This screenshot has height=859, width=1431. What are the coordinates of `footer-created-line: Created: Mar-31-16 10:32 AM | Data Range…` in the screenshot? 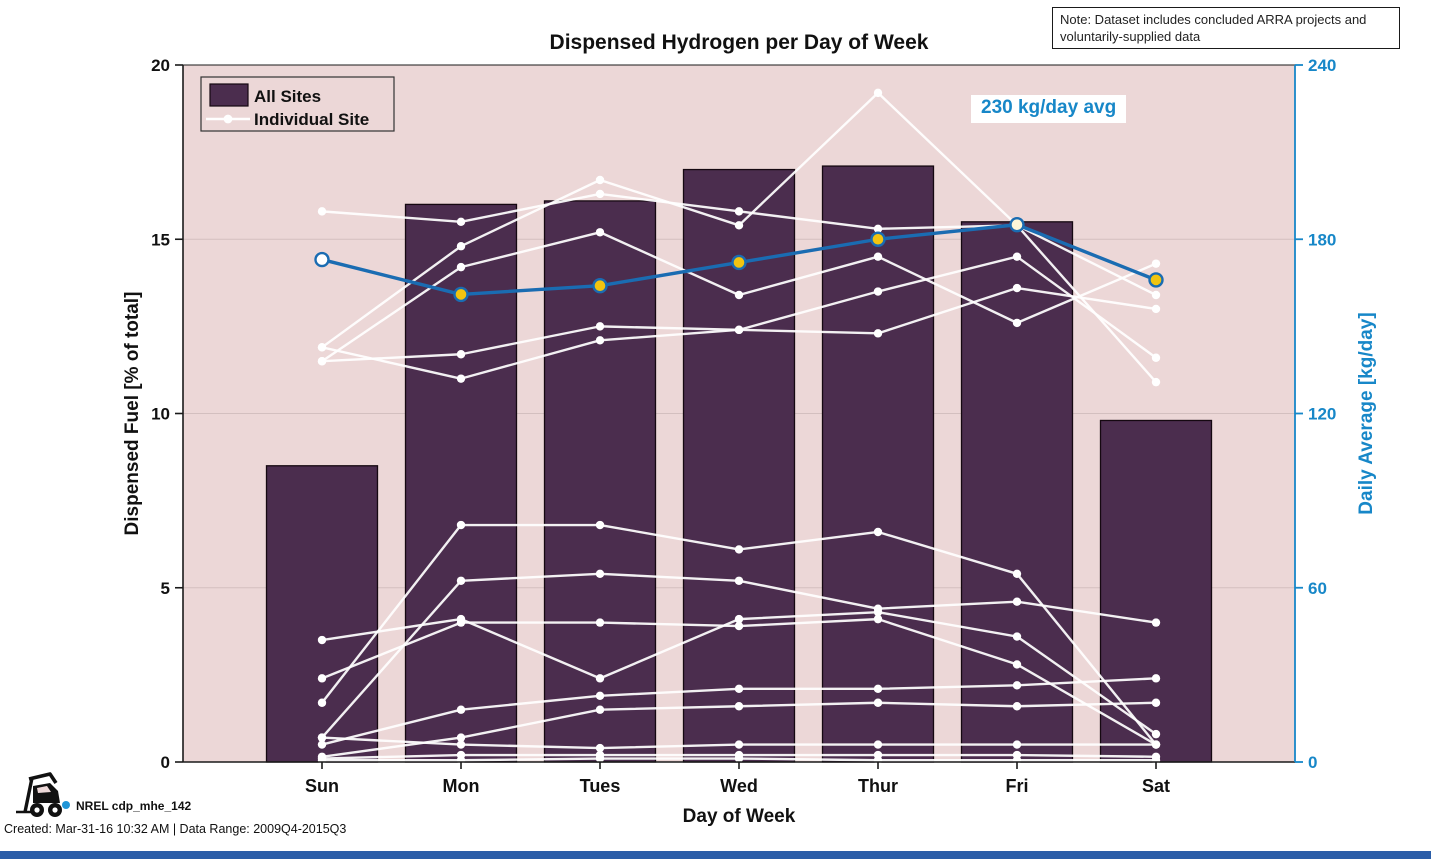 It's located at (175, 829).